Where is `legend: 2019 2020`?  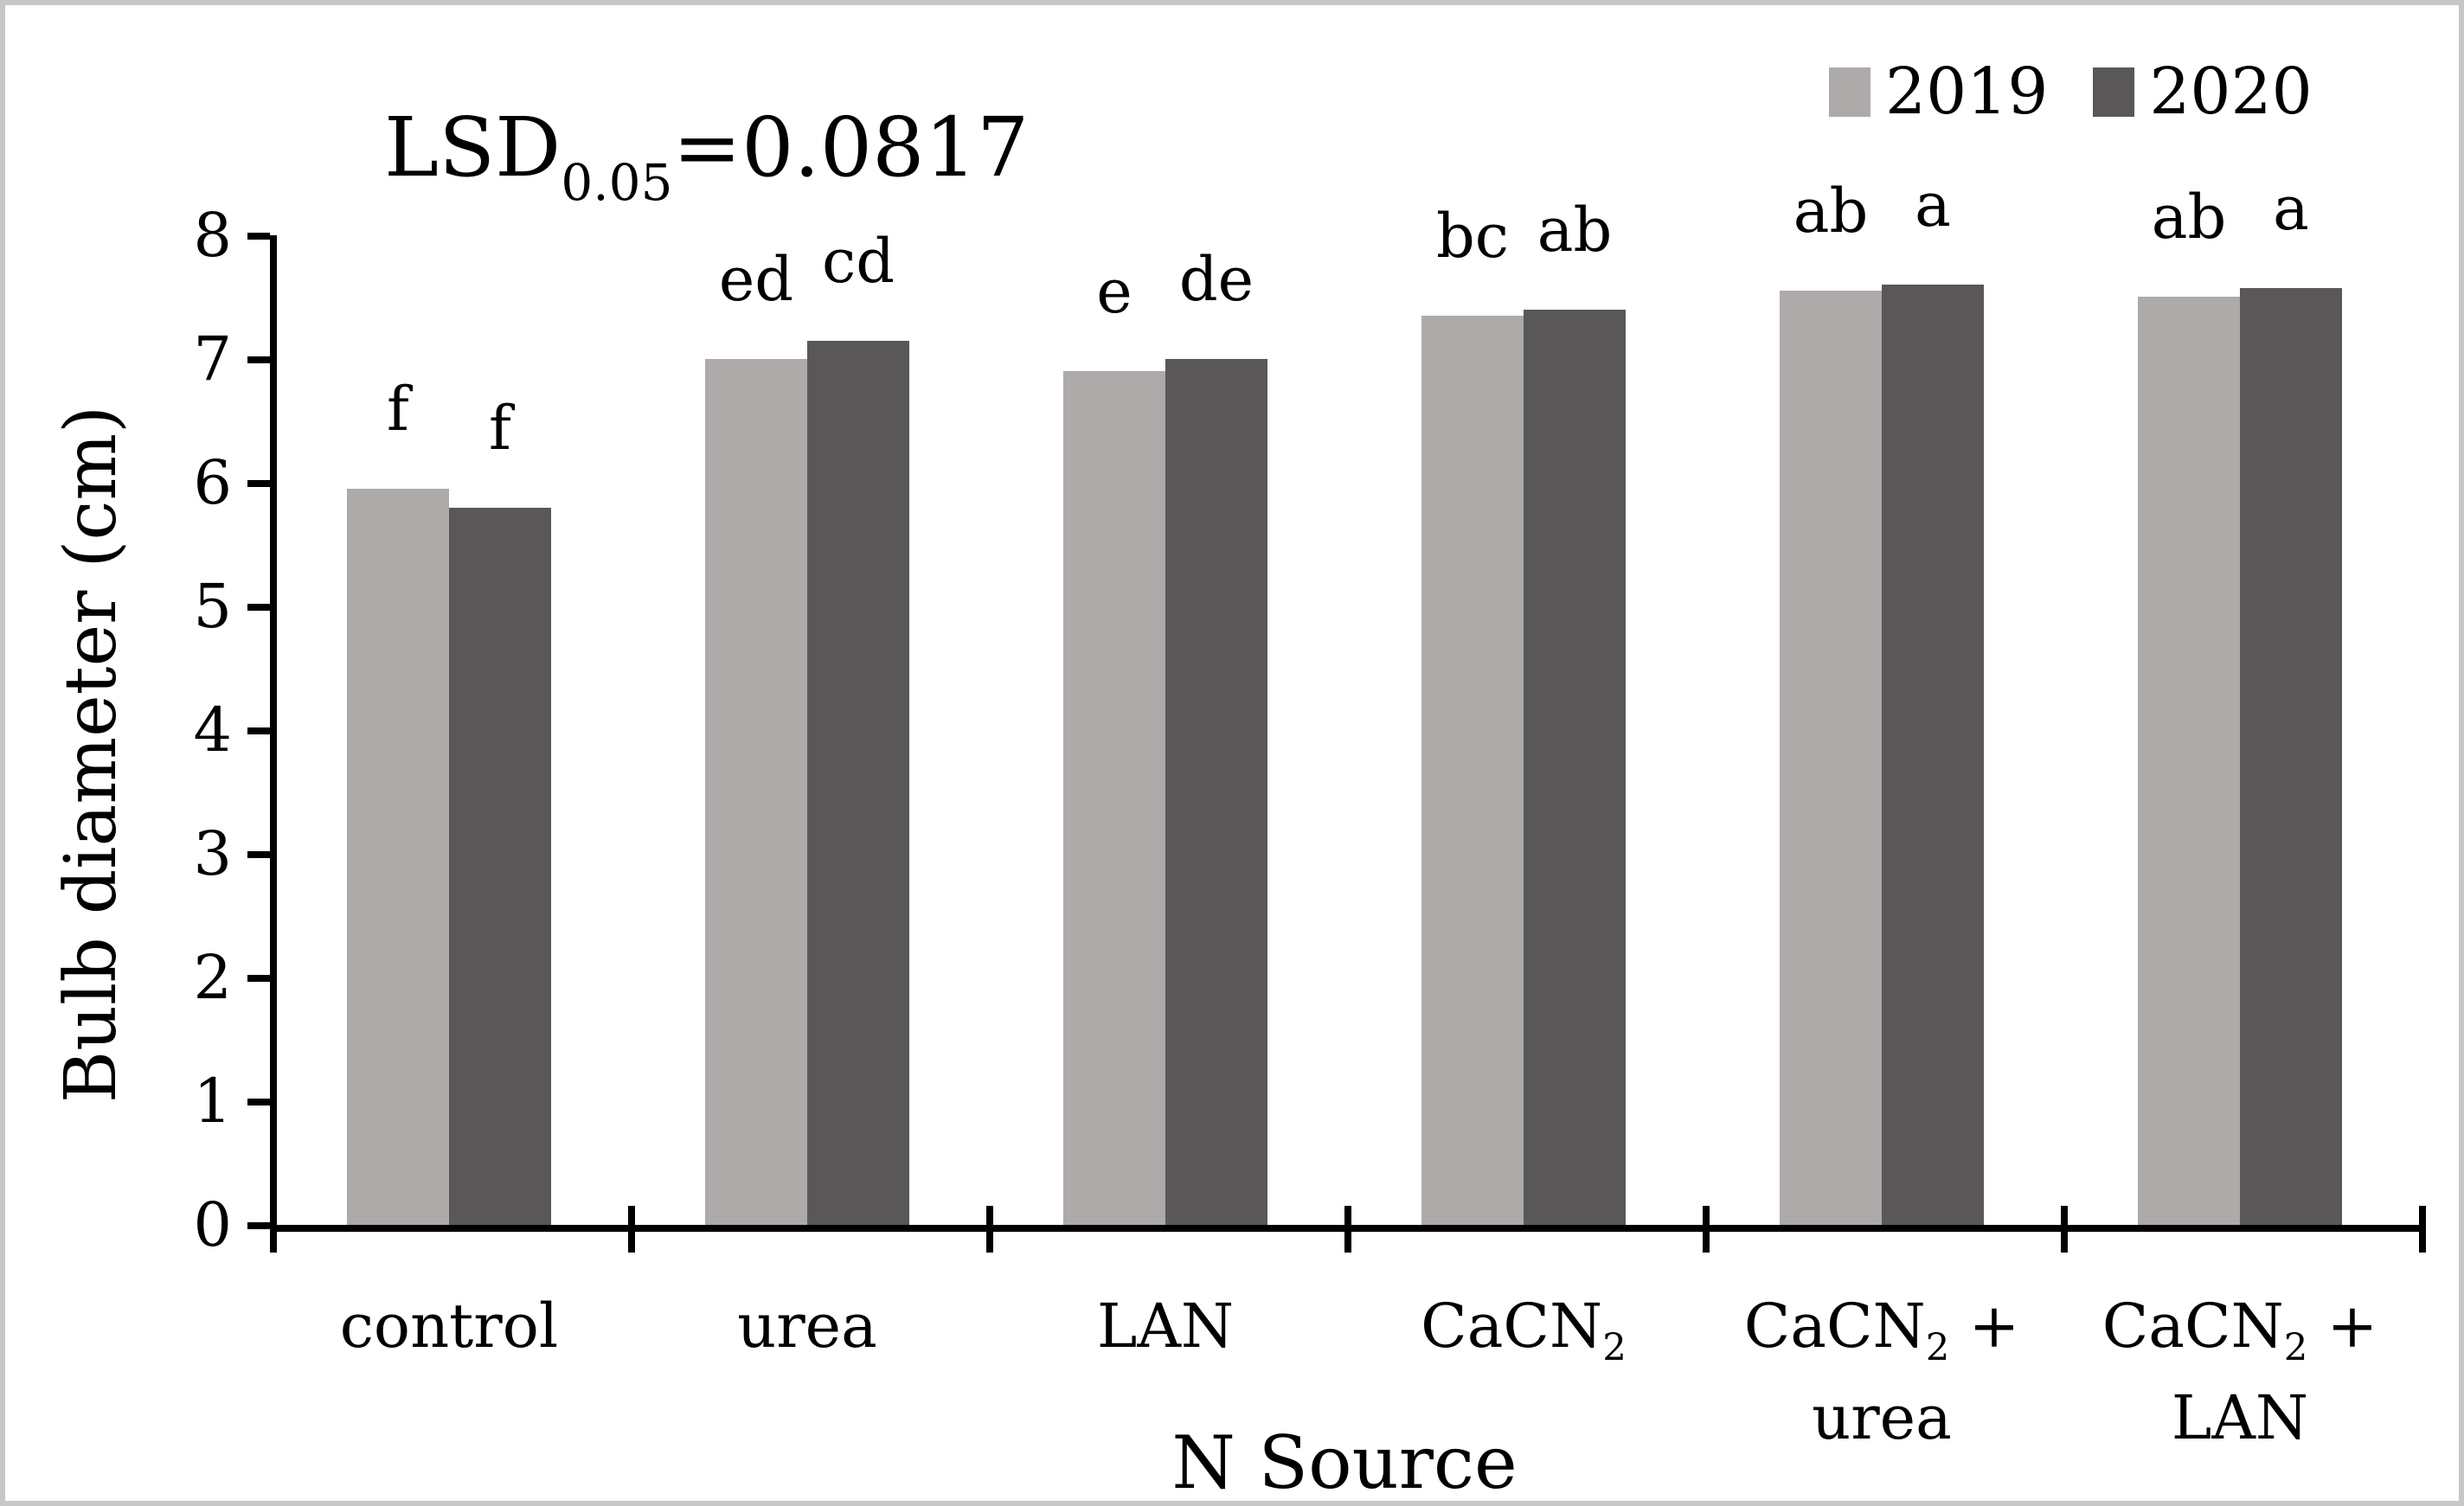
legend: 2019 2020 is located at coordinates (2071, 91).